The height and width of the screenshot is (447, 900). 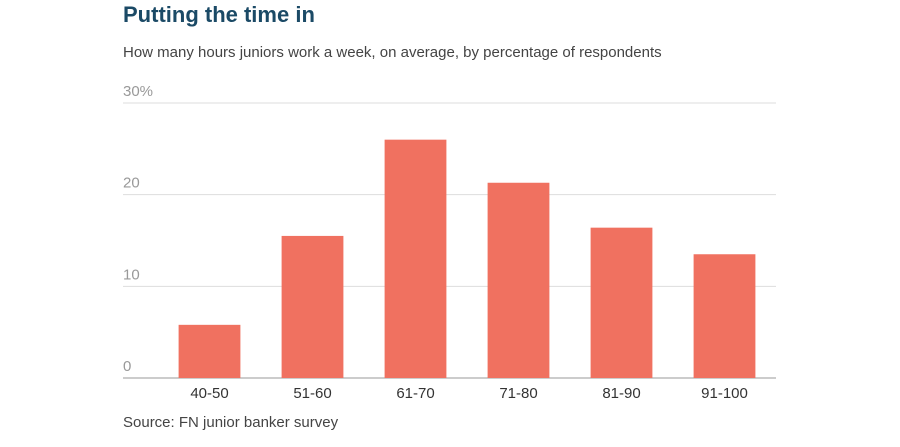 I want to click on chart-title: Putting the time in, so click(x=219, y=14).